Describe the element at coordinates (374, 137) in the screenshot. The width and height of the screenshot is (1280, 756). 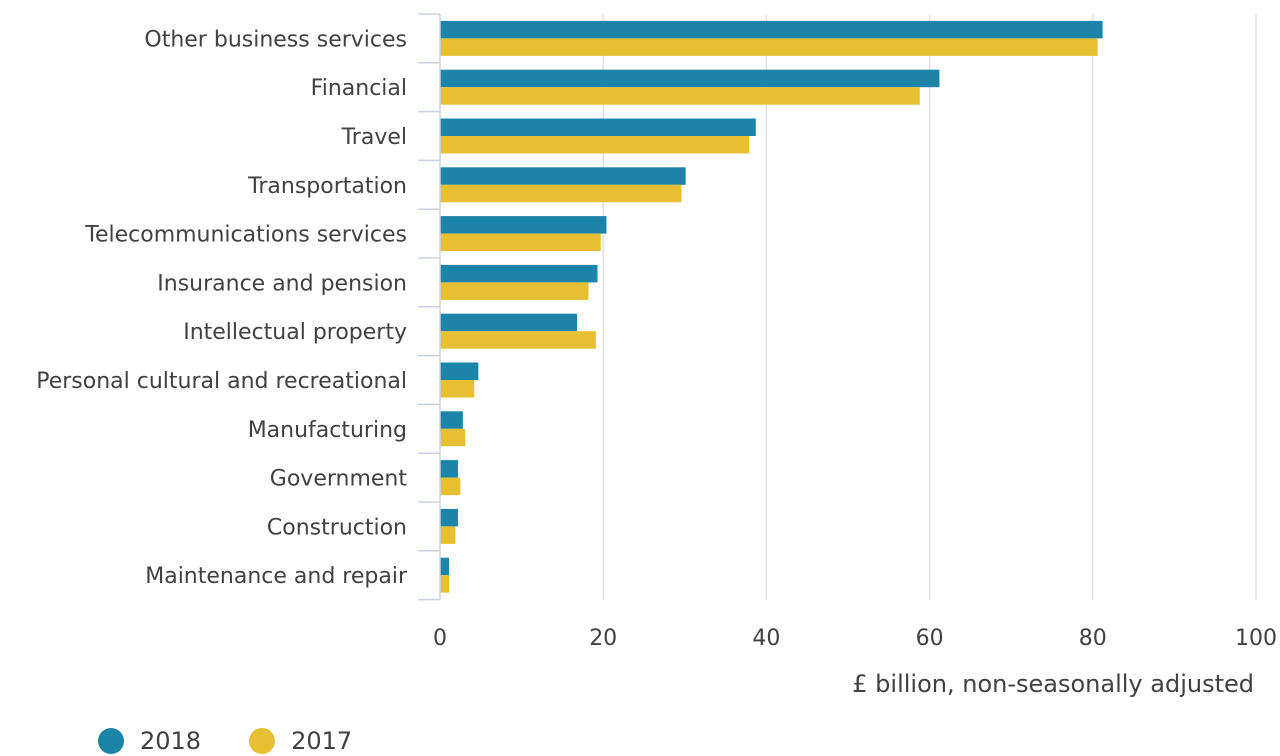
I see `category-label: Travel` at that location.